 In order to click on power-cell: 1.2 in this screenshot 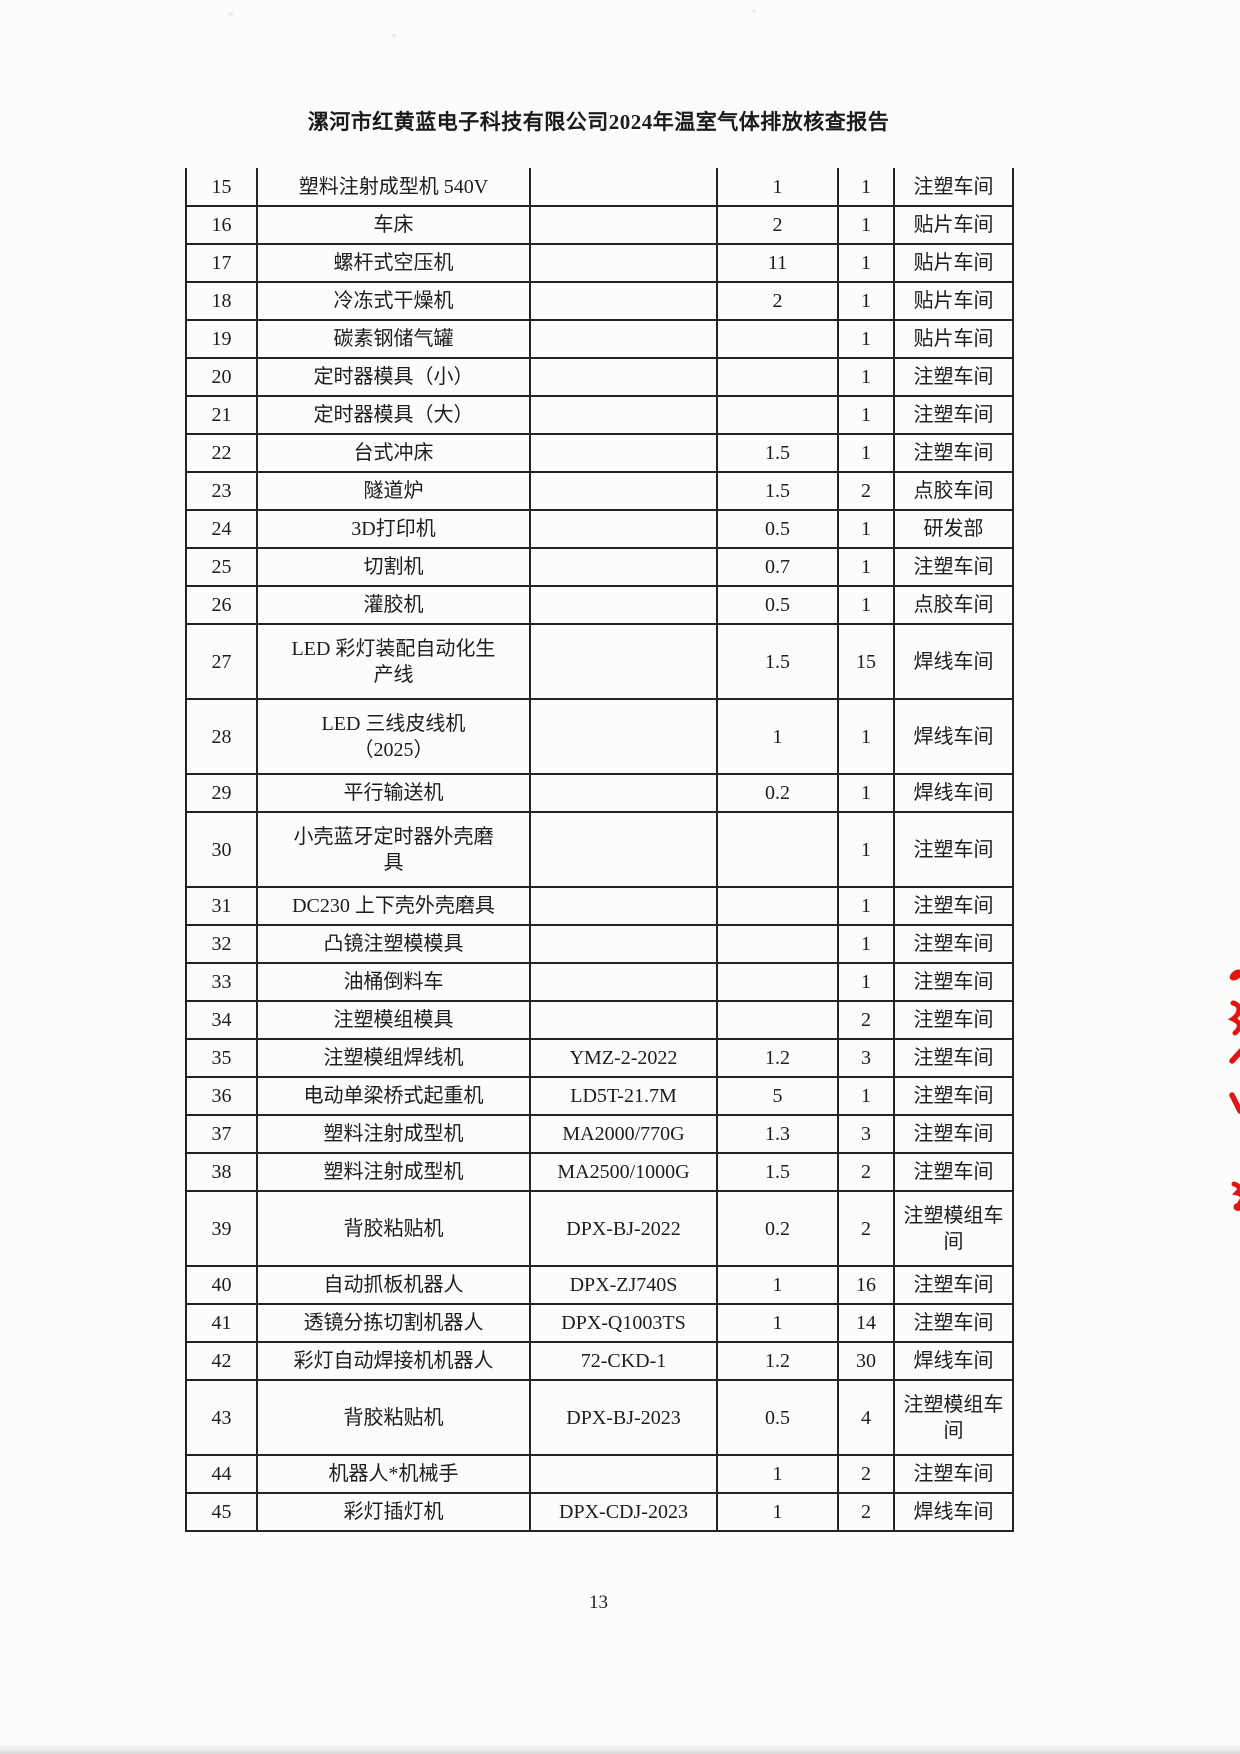, I will do `click(777, 1361)`.